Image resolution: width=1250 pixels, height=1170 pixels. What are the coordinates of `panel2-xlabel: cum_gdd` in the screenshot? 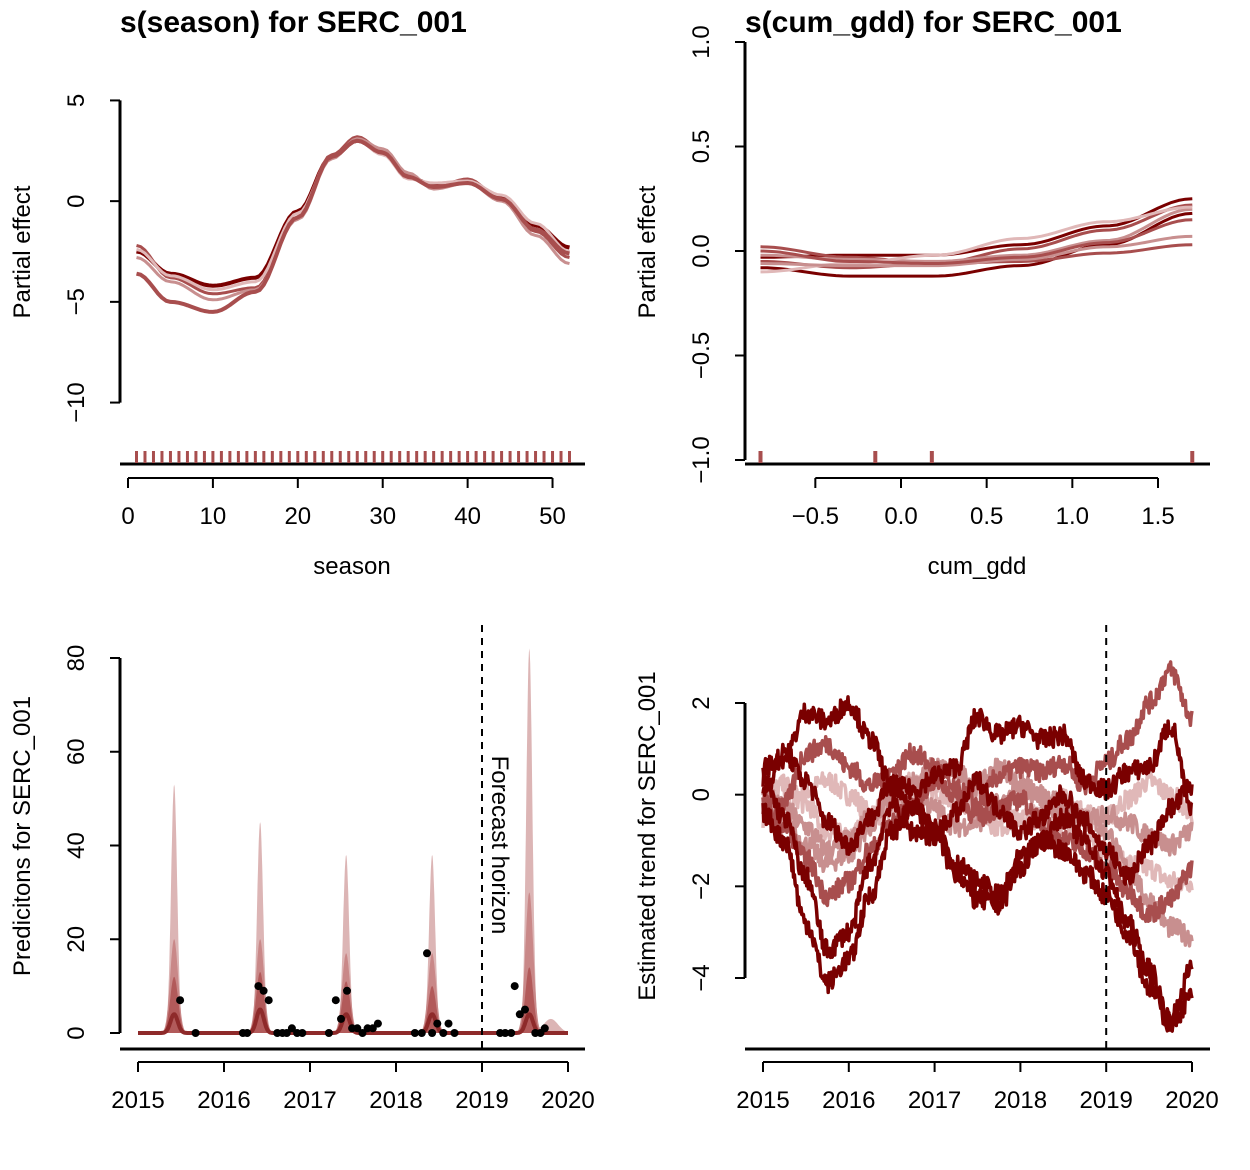 It's located at (977, 566).